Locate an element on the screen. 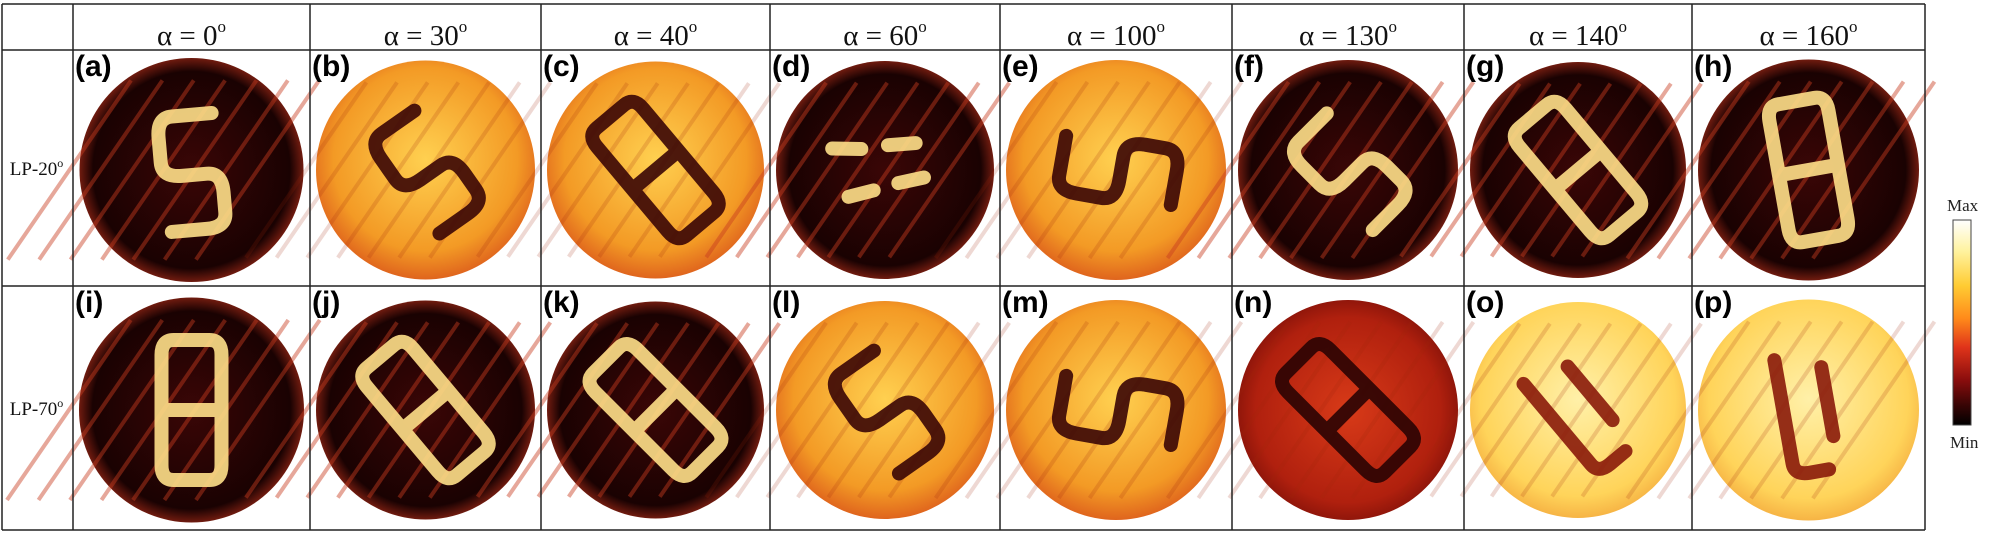  panel-label-i: (i) is located at coordinates (89, 302).